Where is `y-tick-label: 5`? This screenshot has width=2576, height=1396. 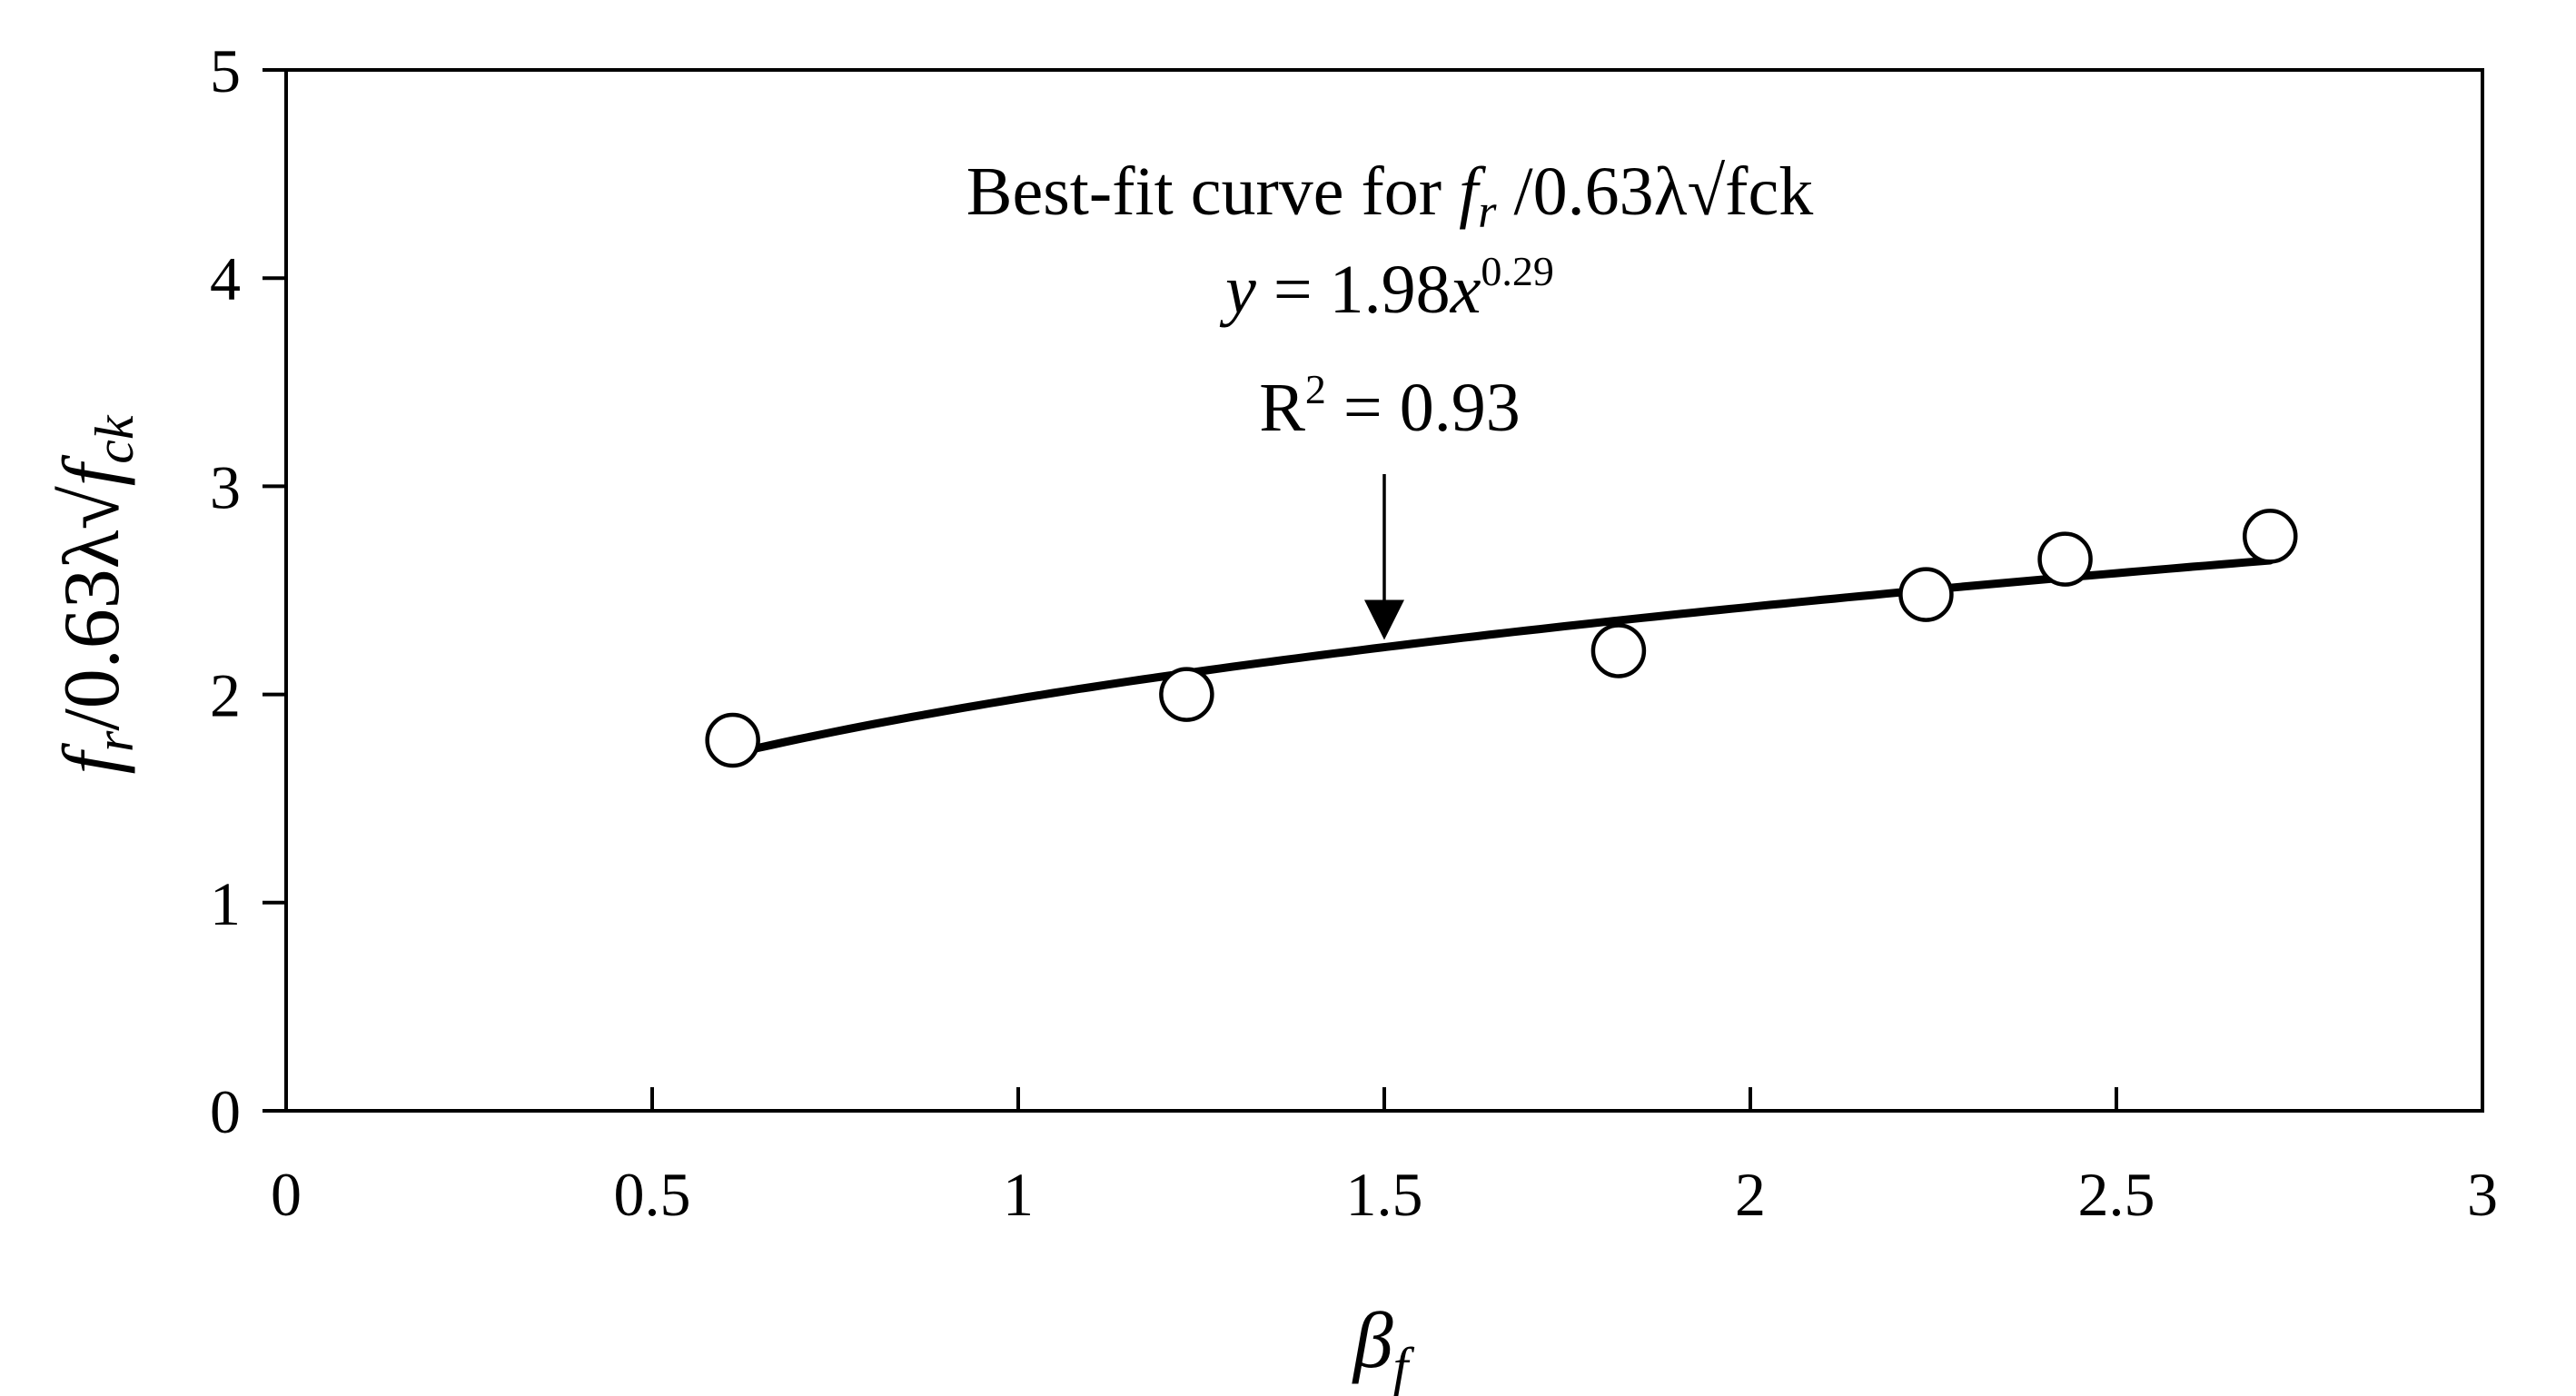
y-tick-label: 5 is located at coordinates (225, 70).